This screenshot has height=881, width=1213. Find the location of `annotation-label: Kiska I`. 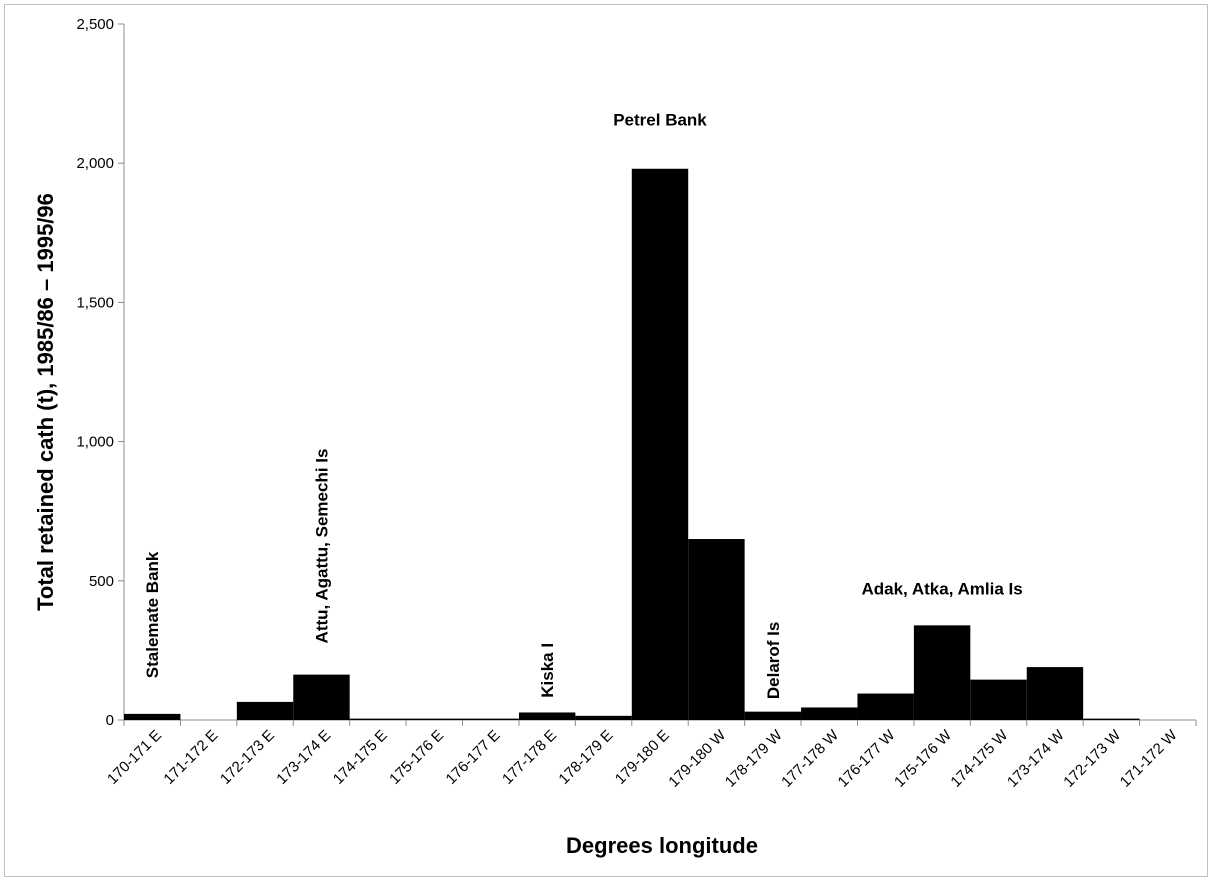

annotation-label: Kiska I is located at coordinates (547, 670).